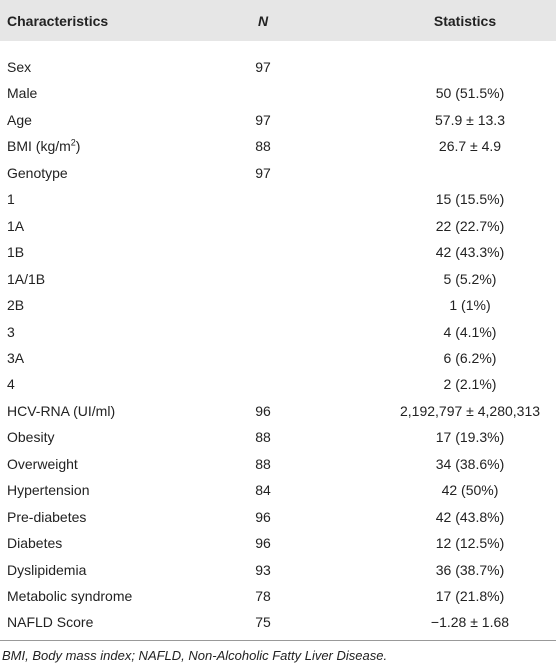  I want to click on cell: 17 (21.8%), so click(470, 596).